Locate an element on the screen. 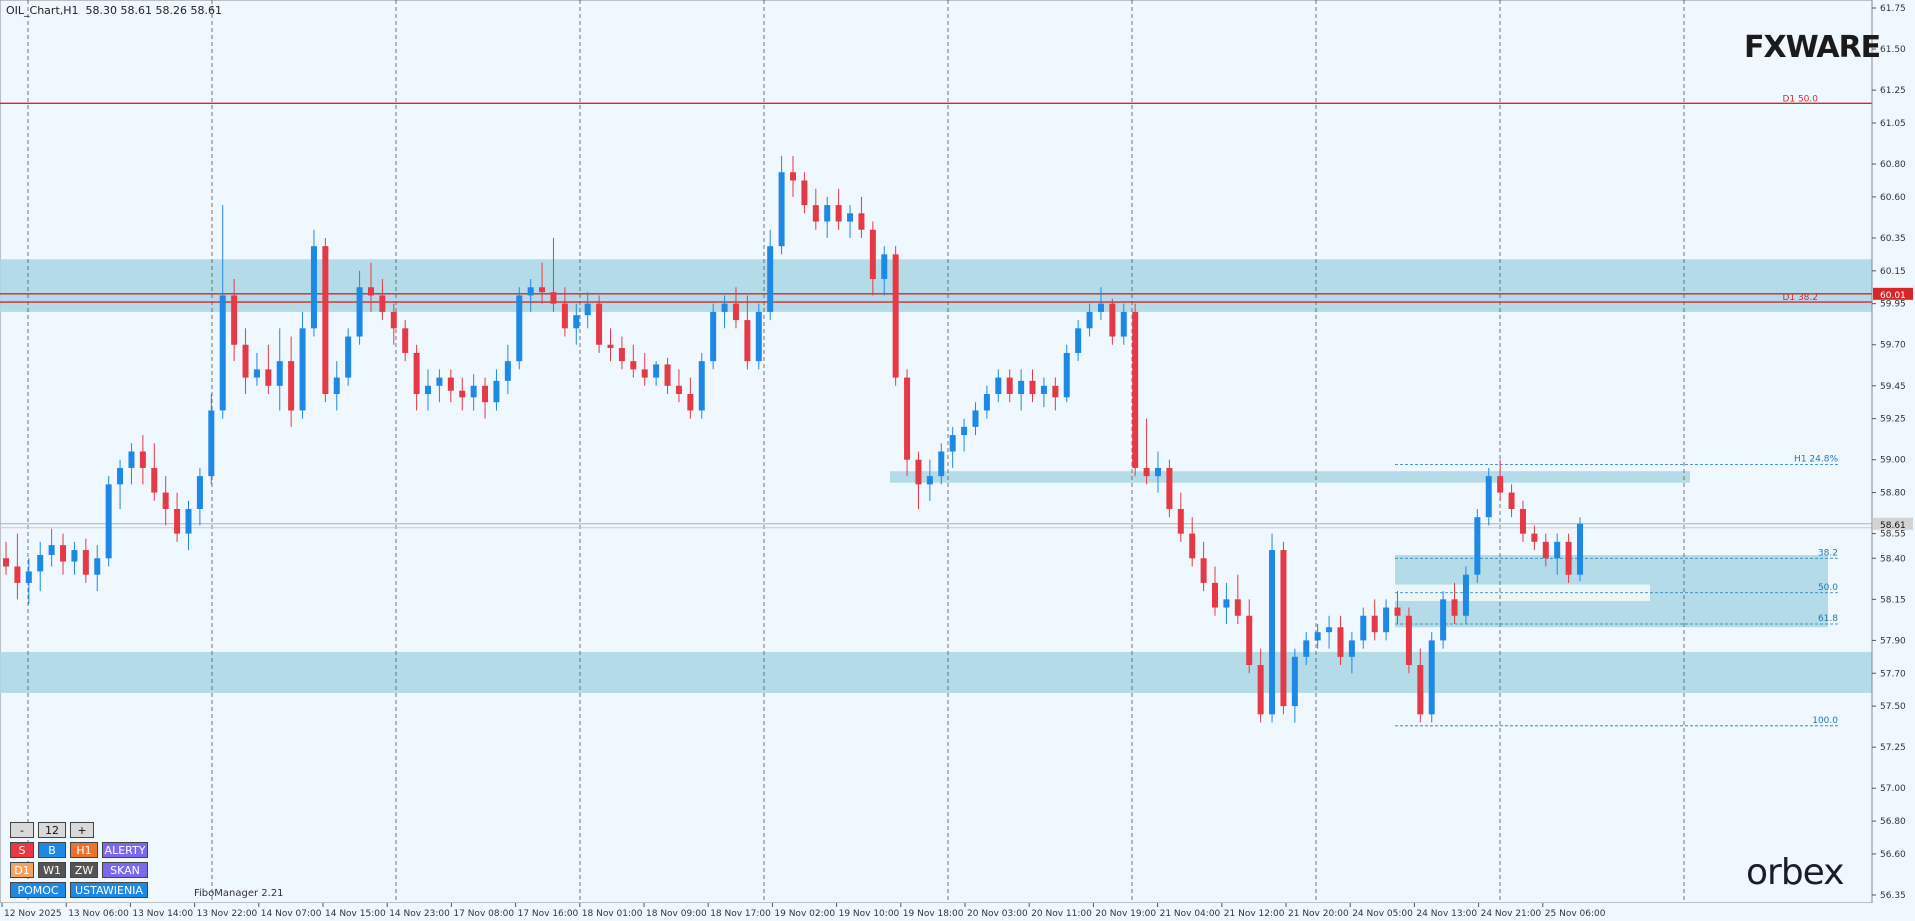  time-tick-label: 25 Nov 06:00 is located at coordinates (1575, 914).